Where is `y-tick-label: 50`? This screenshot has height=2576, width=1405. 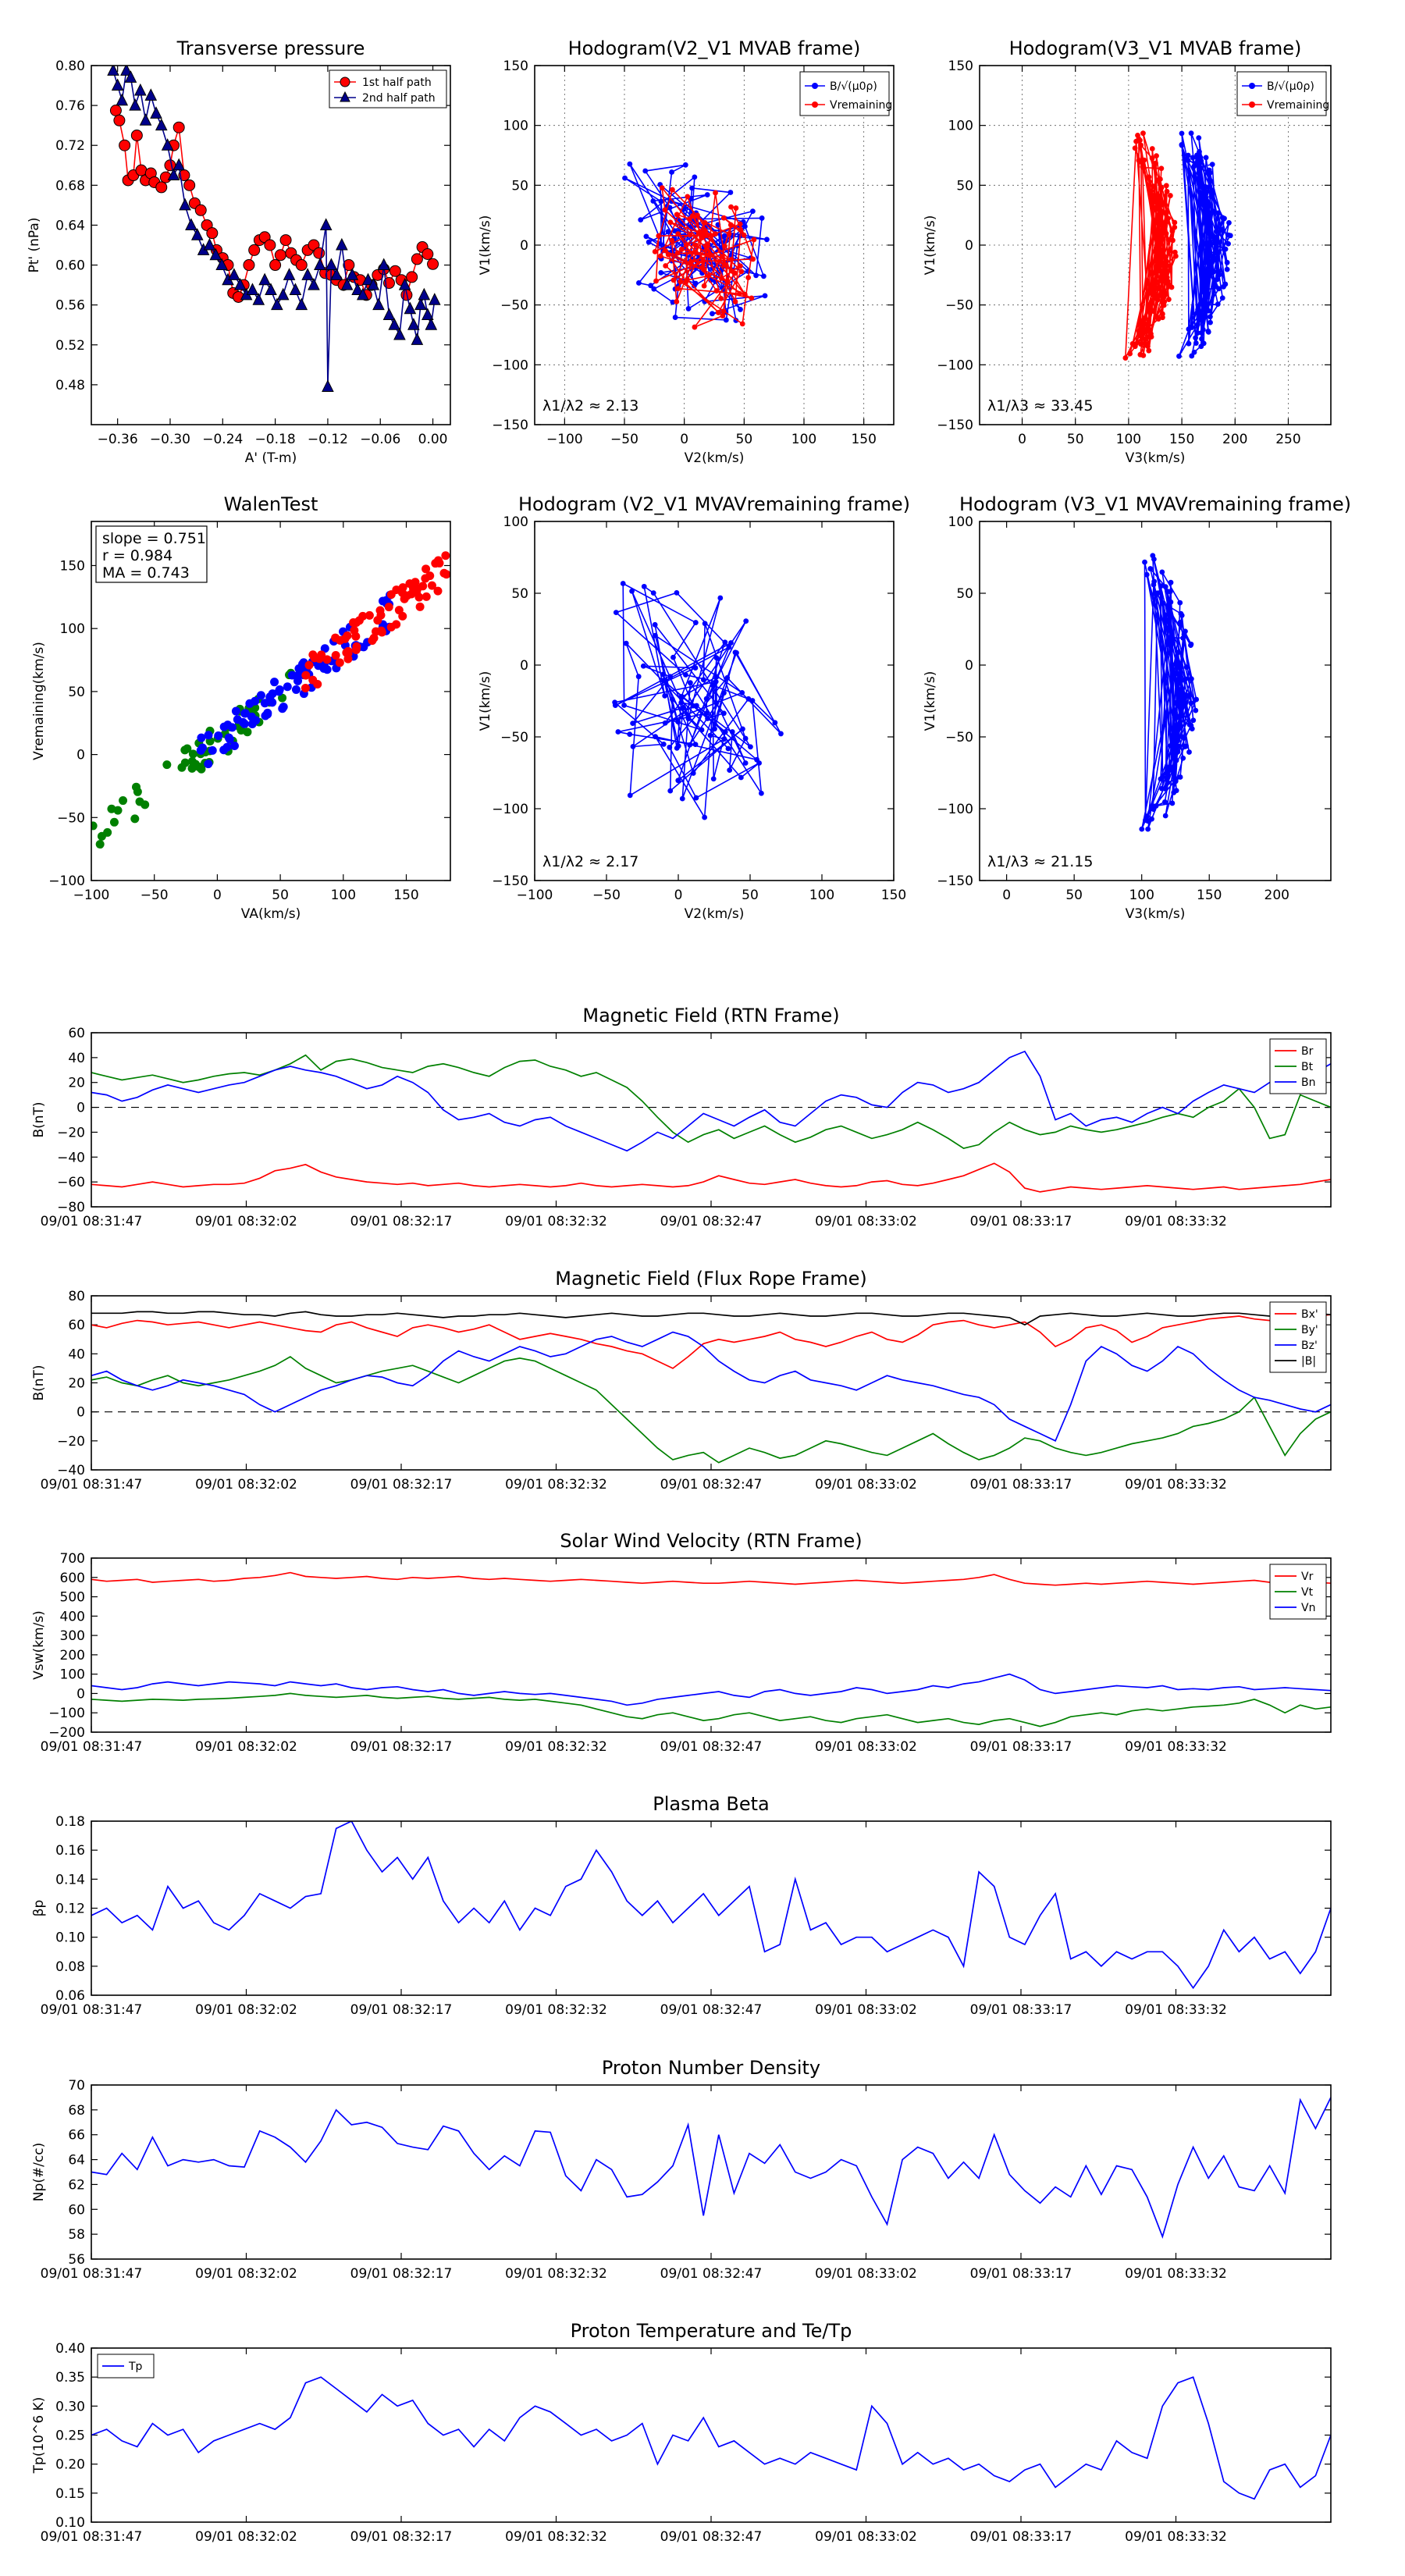 y-tick-label: 50 is located at coordinates (964, 594).